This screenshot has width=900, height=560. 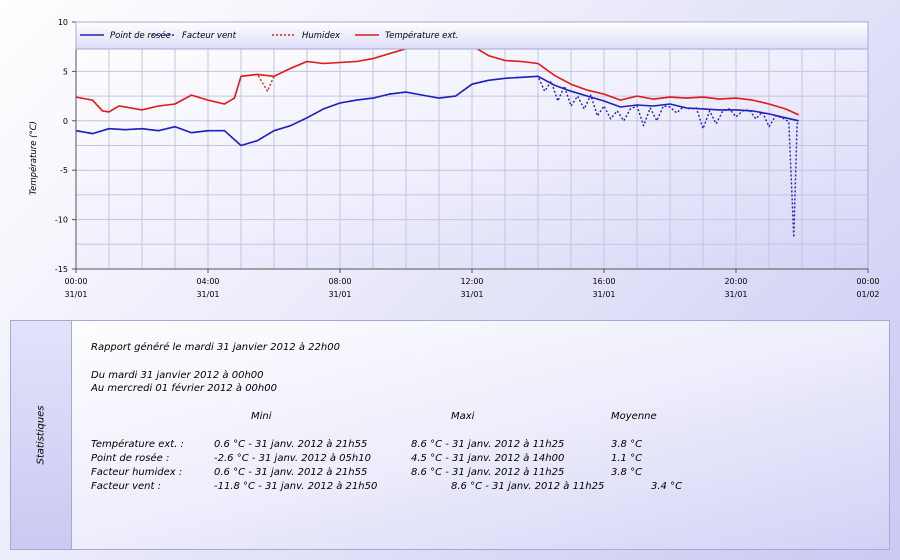 What do you see at coordinates (667, 486) in the screenshot?
I see `row-mean-windchill: 3.4 °C` at bounding box center [667, 486].